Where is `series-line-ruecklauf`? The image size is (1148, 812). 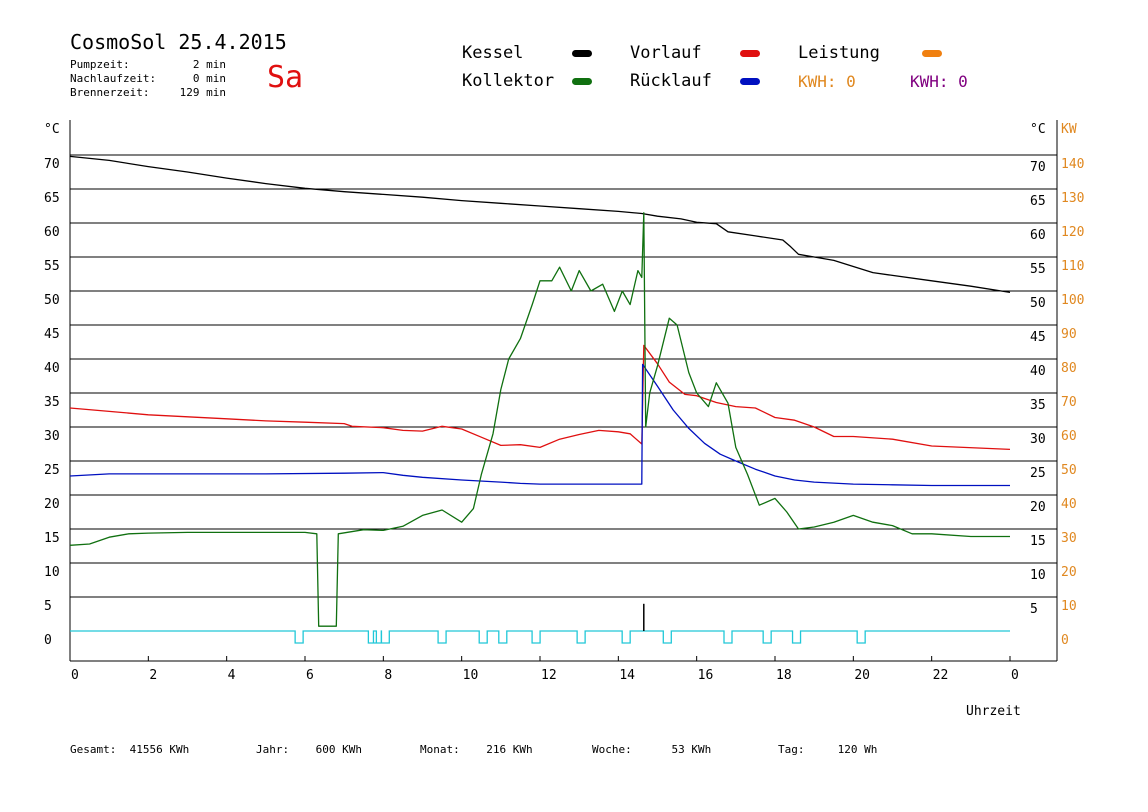
series-line-ruecklauf is located at coordinates (539, 425).